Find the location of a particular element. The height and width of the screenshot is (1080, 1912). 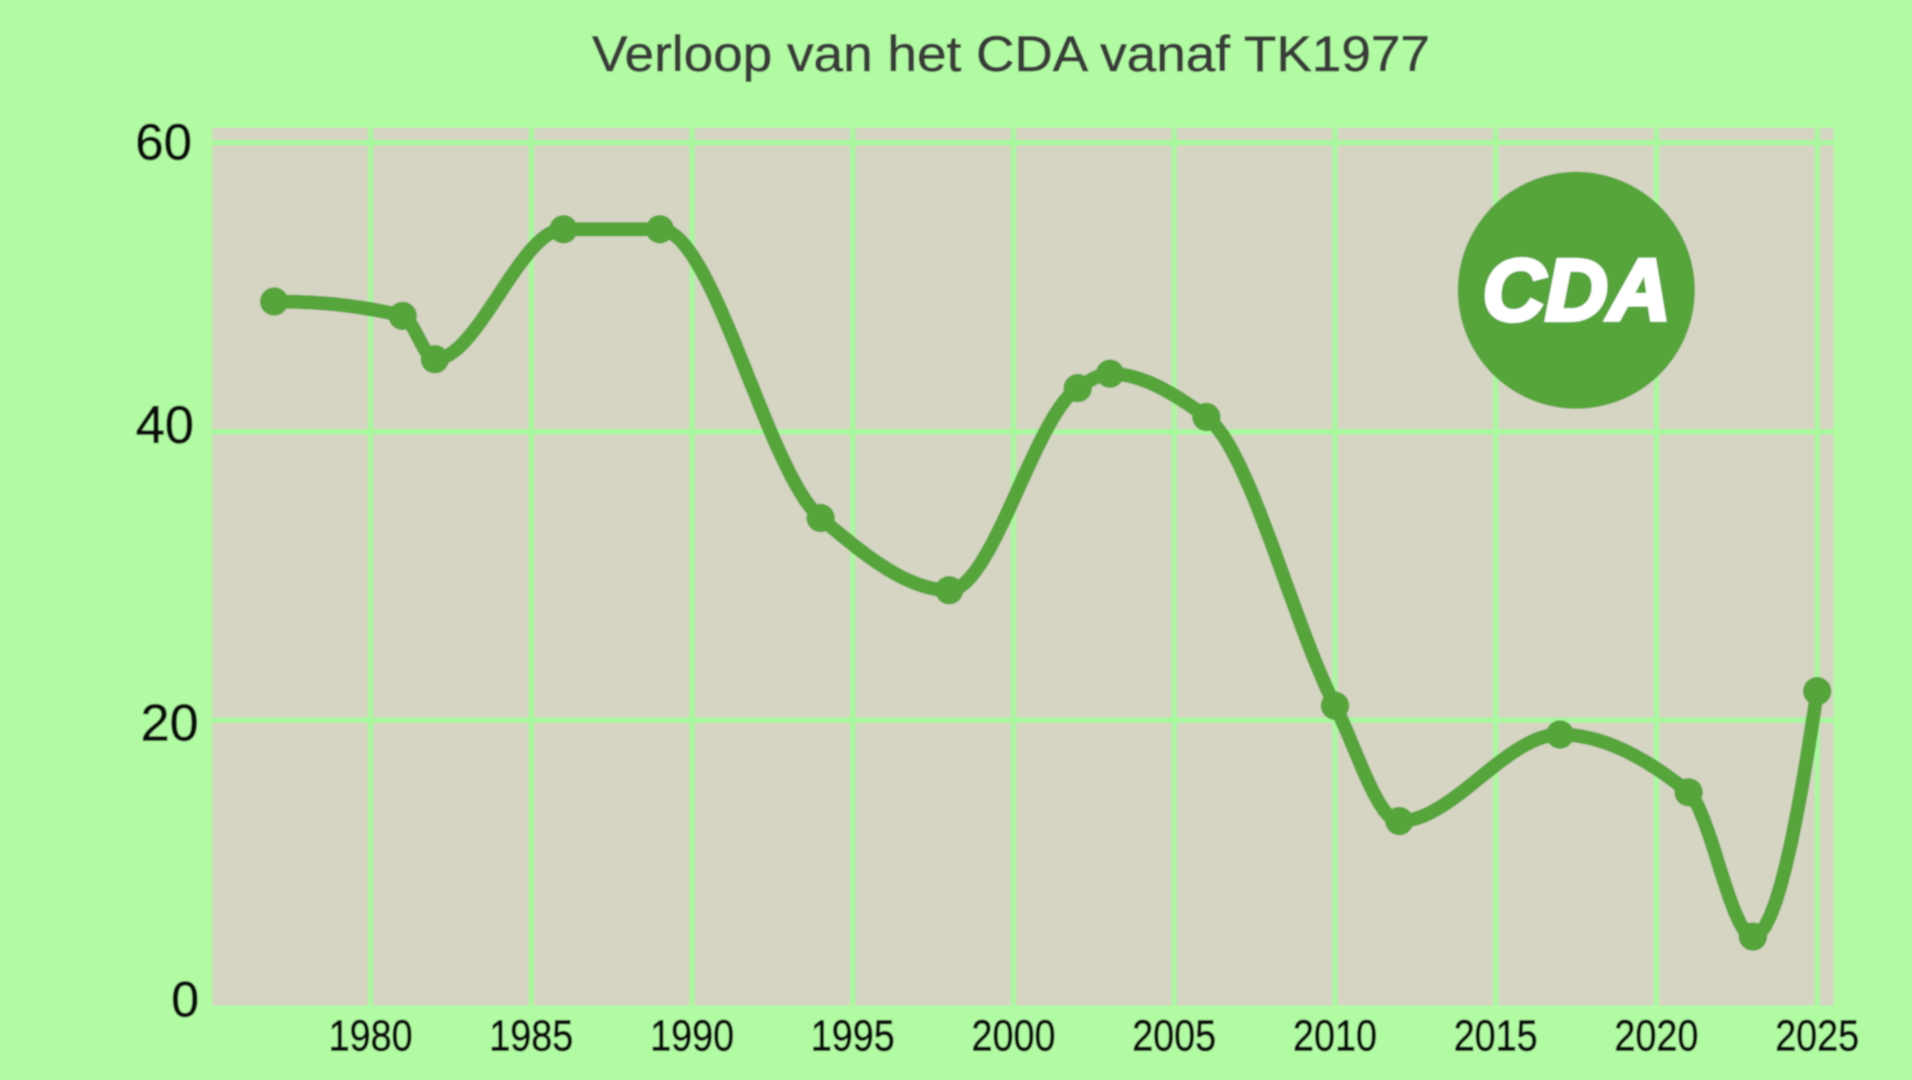

svg-text: 0 is located at coordinates (185, 999).